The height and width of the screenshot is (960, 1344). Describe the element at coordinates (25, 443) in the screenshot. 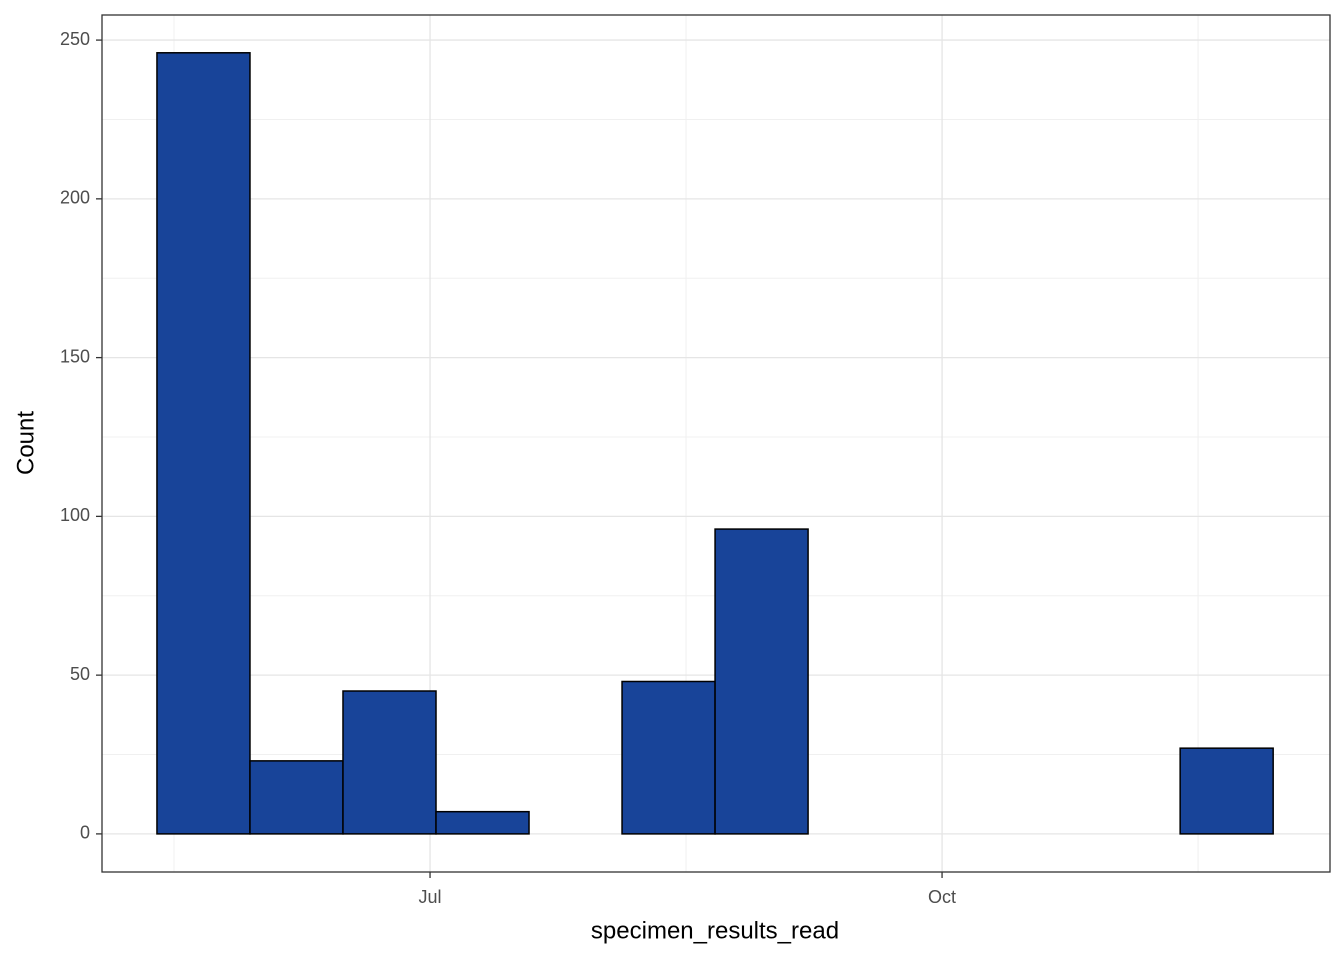

I see `y-axis-title: Count` at that location.